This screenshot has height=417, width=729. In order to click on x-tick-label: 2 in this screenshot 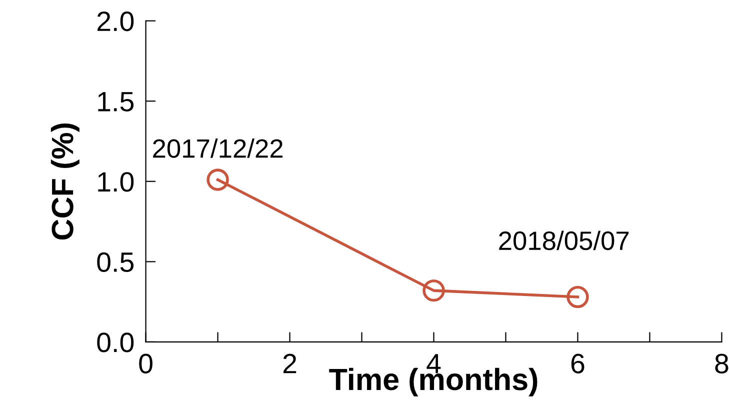, I will do `click(289, 364)`.